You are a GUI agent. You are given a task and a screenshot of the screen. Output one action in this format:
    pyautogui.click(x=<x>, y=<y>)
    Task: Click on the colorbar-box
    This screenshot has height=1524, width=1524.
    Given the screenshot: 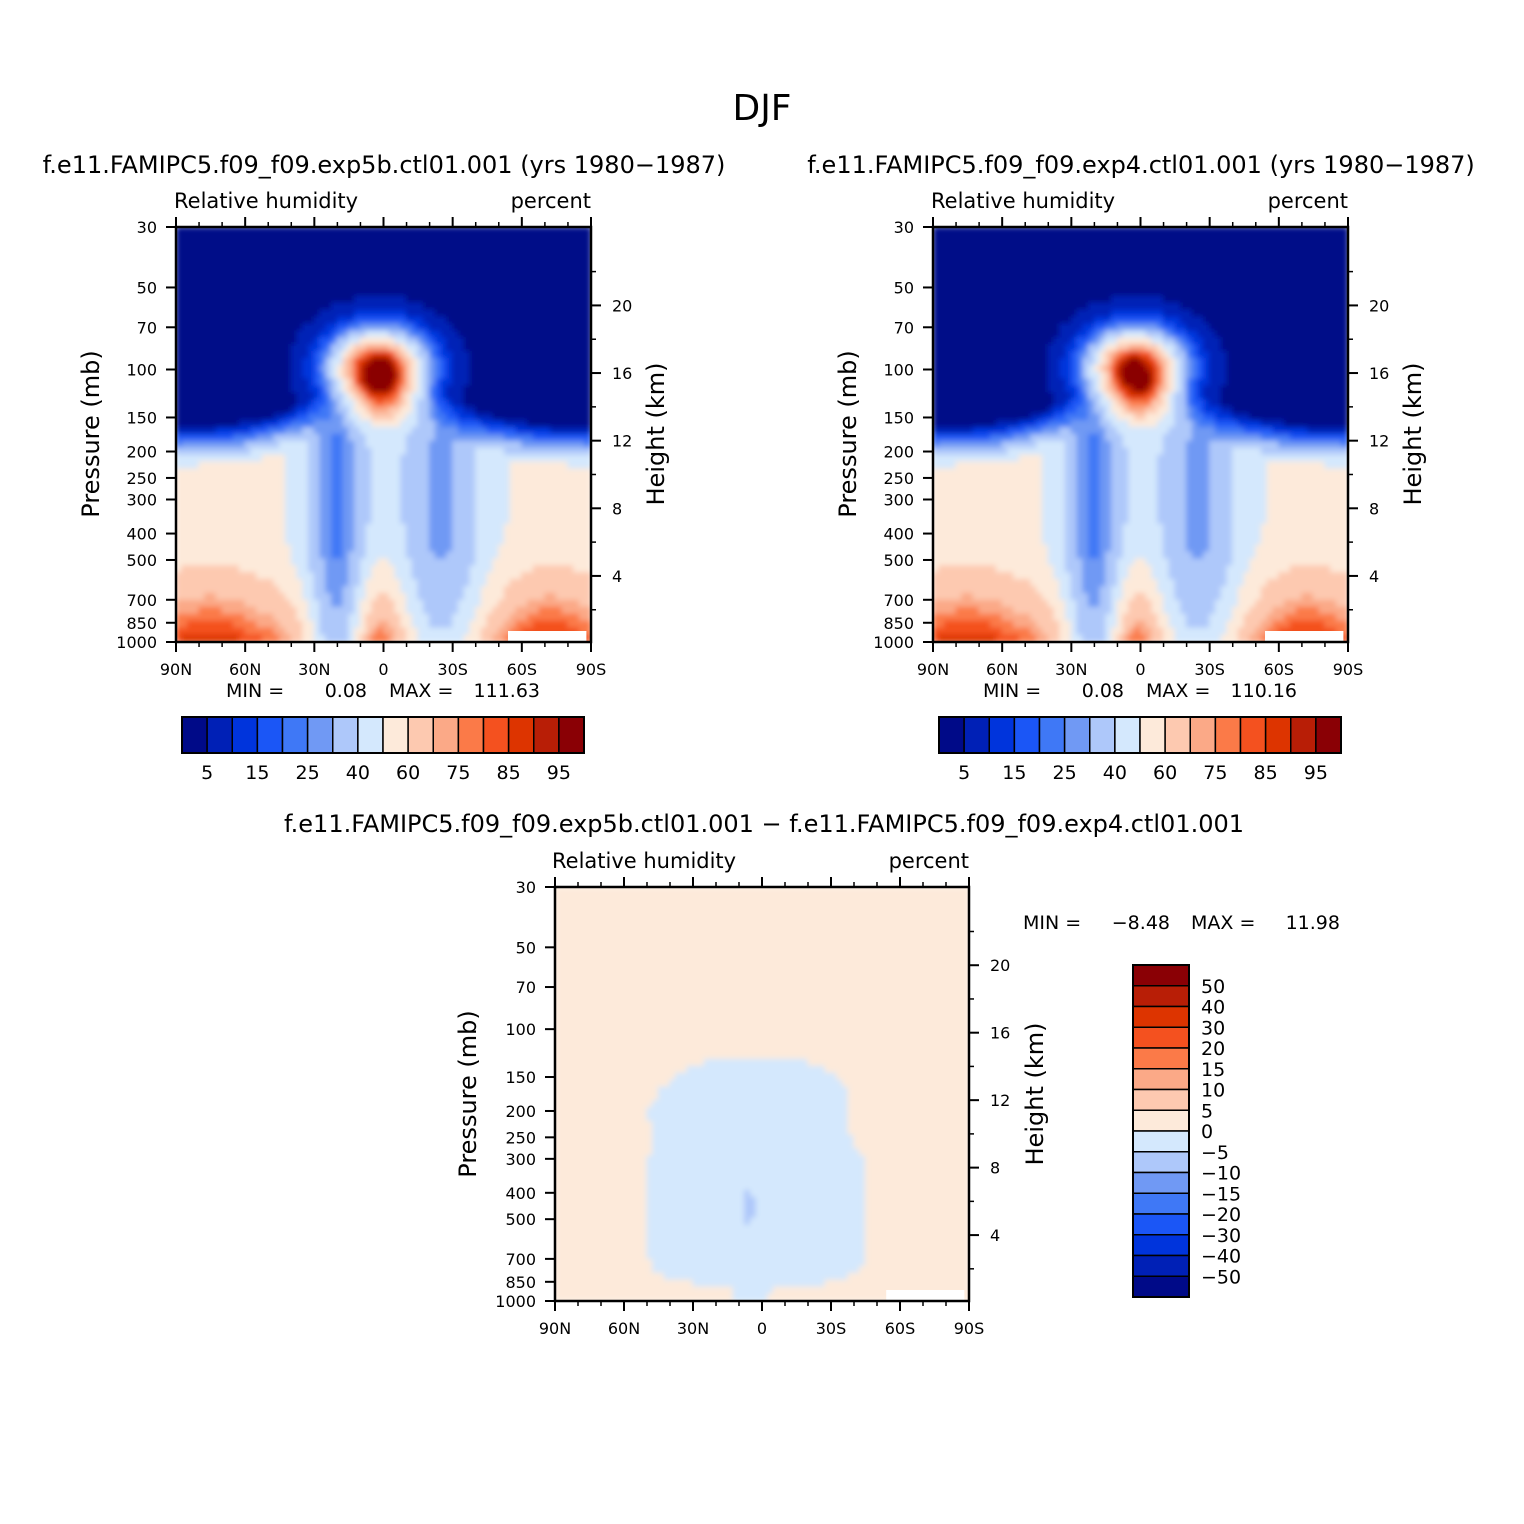 What is the action you would take?
    pyautogui.click(x=395, y=735)
    